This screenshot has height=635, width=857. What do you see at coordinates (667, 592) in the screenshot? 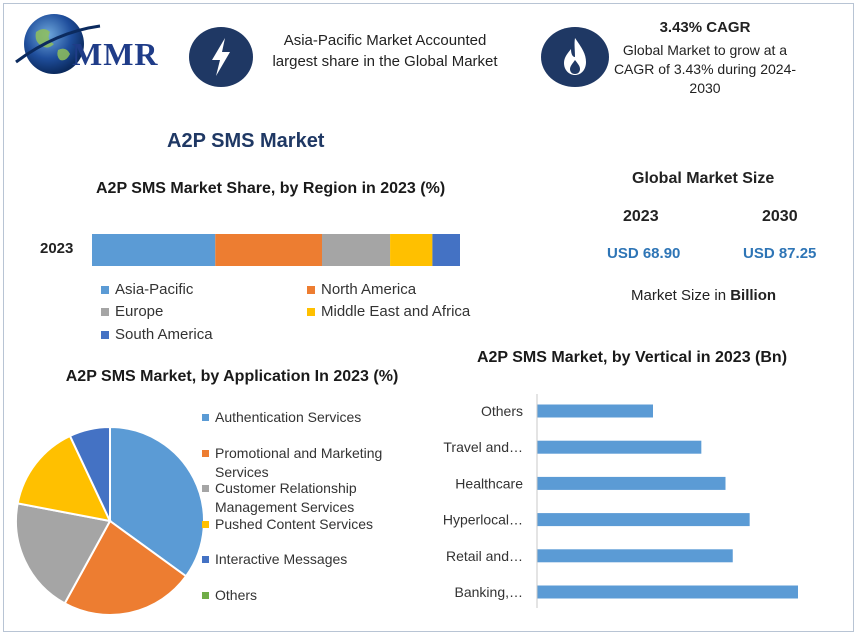
I see `vertical-bar-banking` at bounding box center [667, 592].